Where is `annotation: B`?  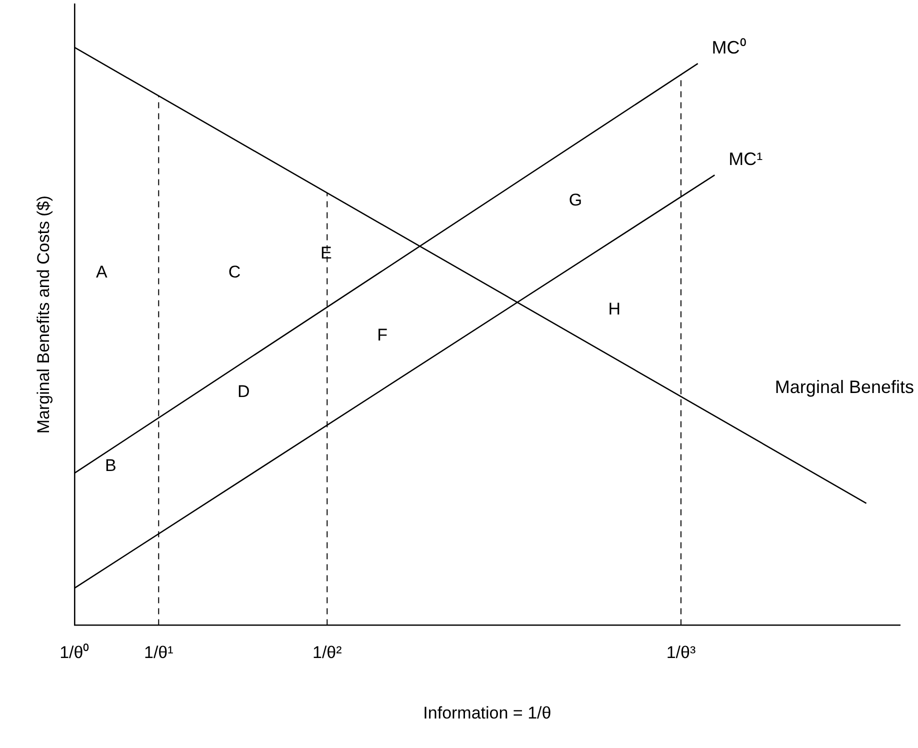 annotation: B is located at coordinates (110, 465).